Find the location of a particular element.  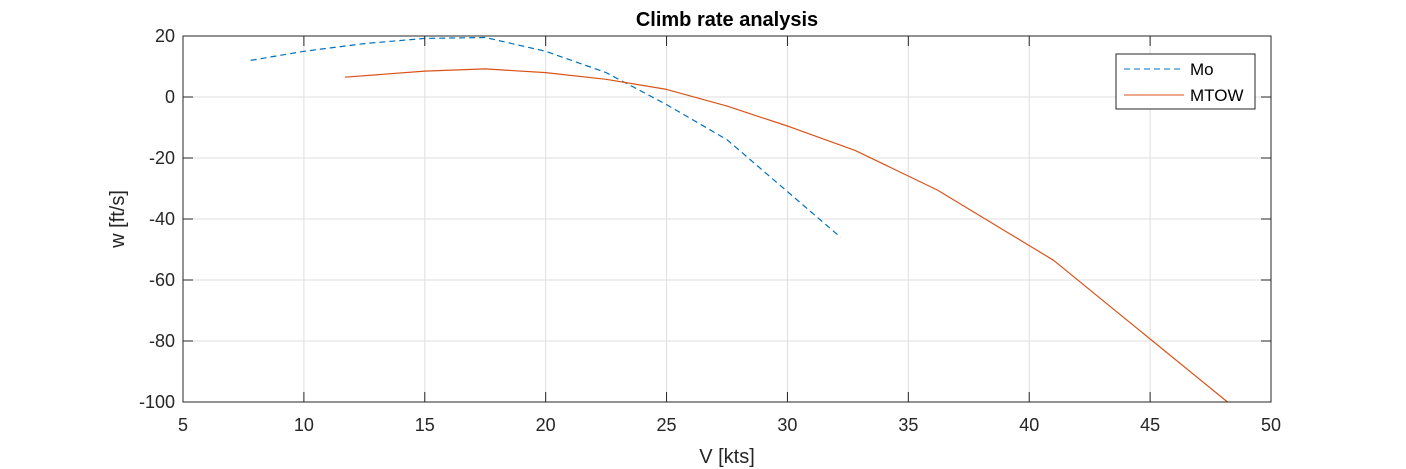

legend: Mo MTOW is located at coordinates (1185, 81).